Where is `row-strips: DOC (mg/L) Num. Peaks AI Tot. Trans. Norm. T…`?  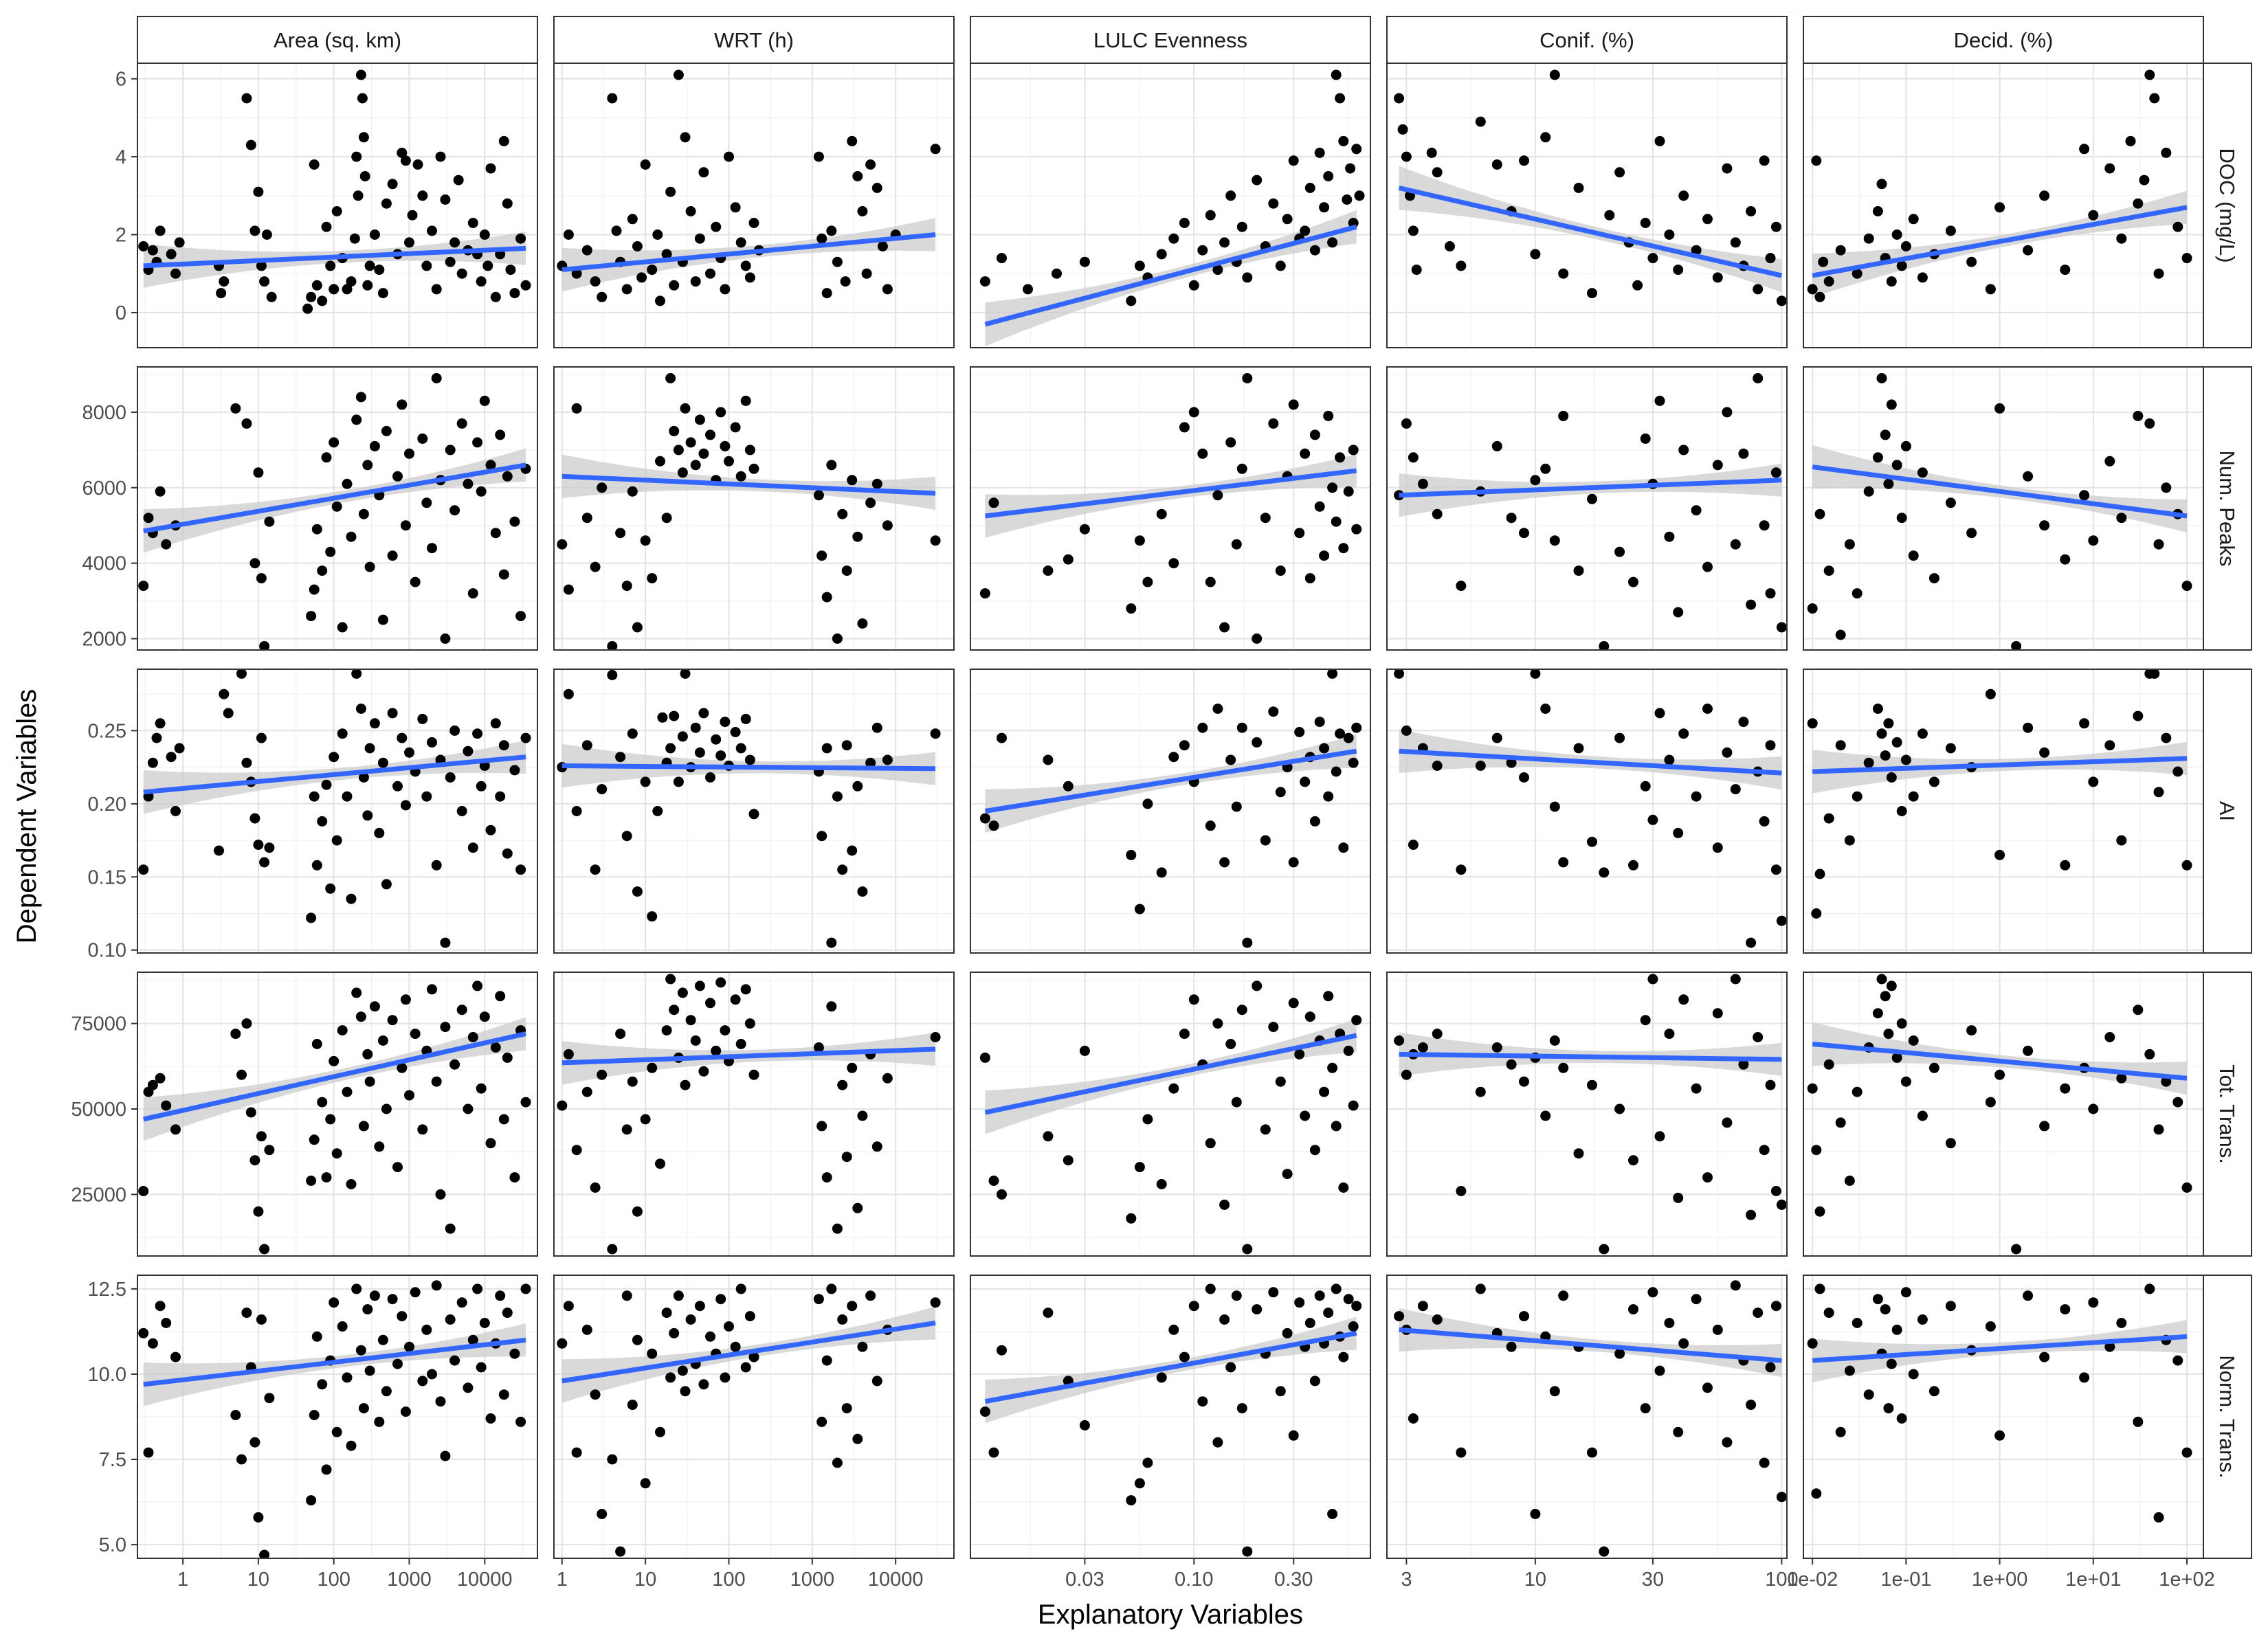 row-strips: DOC (mg/L) Num. Peaks AI Tot. Trans. Norm. T… is located at coordinates (2227, 811).